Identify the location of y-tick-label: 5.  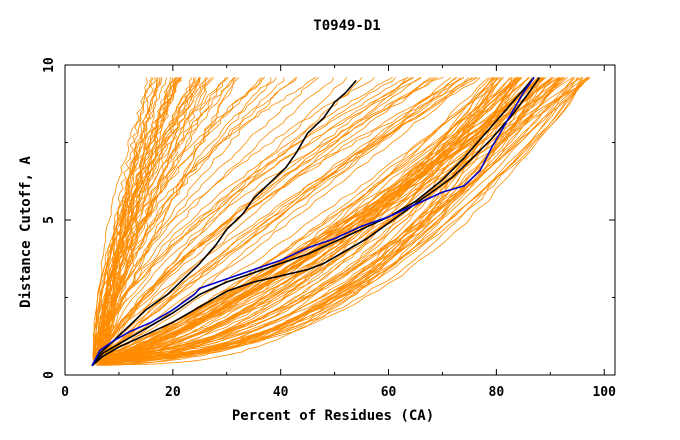
(49, 220).